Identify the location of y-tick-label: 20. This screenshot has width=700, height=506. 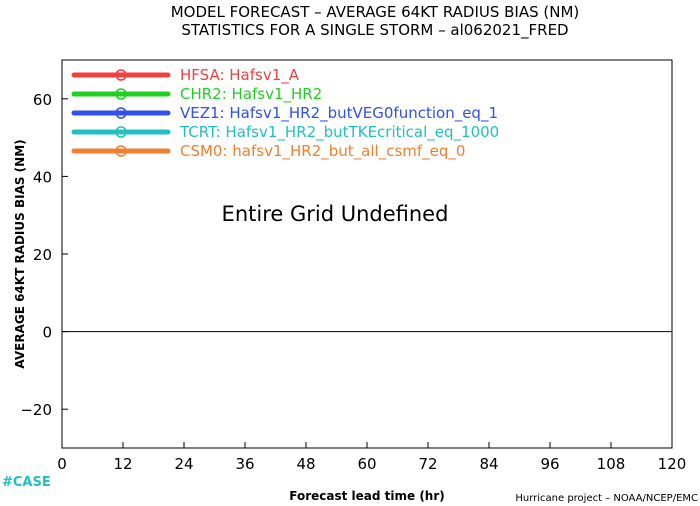
(42, 255).